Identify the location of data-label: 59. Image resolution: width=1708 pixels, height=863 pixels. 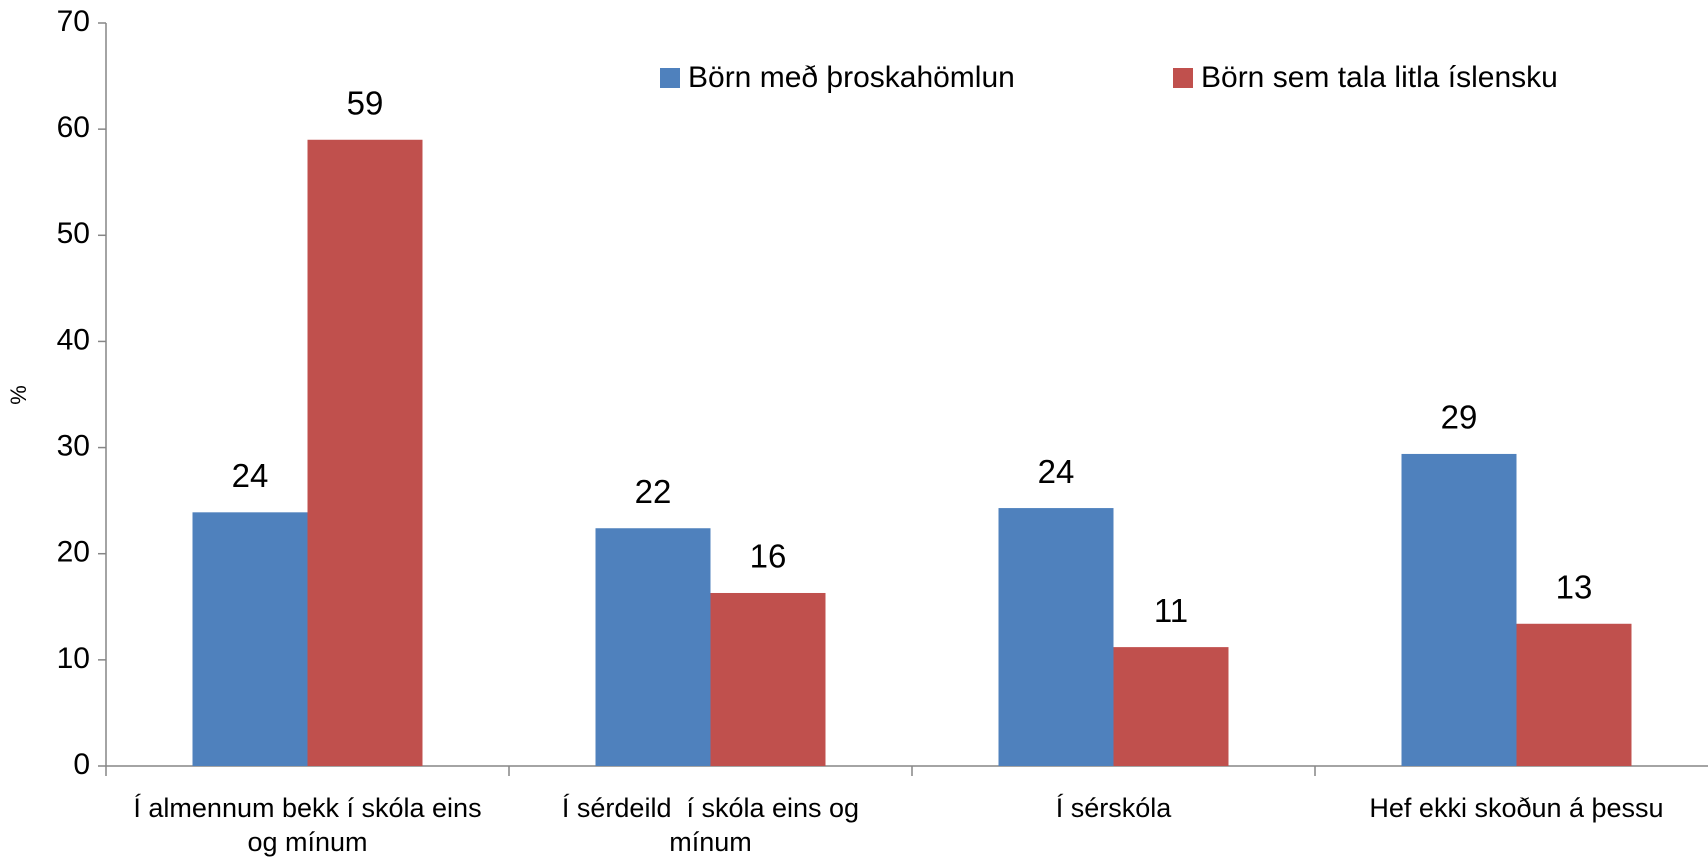
(365, 102).